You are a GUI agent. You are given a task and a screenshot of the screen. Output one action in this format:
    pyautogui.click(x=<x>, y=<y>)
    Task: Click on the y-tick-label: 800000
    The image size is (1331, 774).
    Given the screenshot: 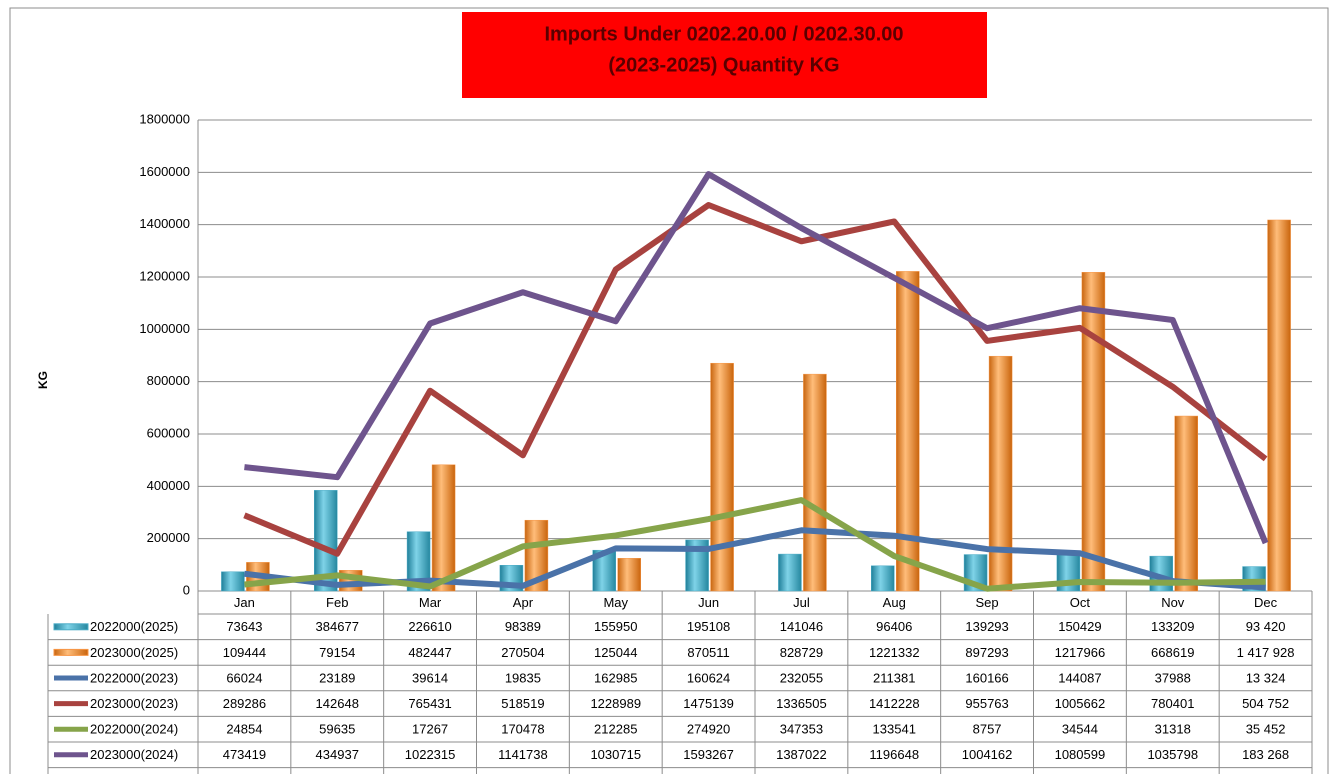 What is the action you would take?
    pyautogui.click(x=168, y=380)
    